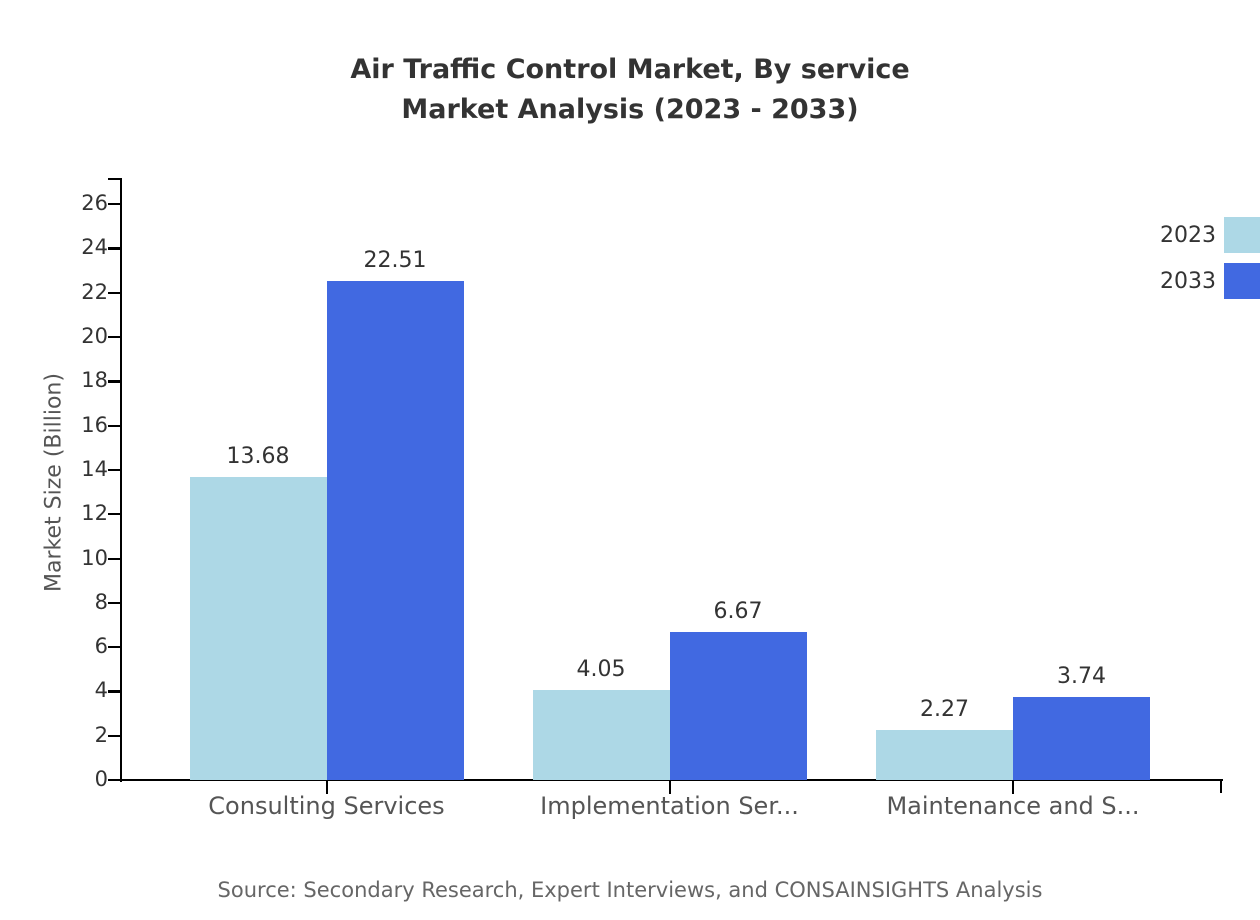 The width and height of the screenshot is (1260, 920). What do you see at coordinates (94, 203) in the screenshot?
I see `y-tick-label: 26` at bounding box center [94, 203].